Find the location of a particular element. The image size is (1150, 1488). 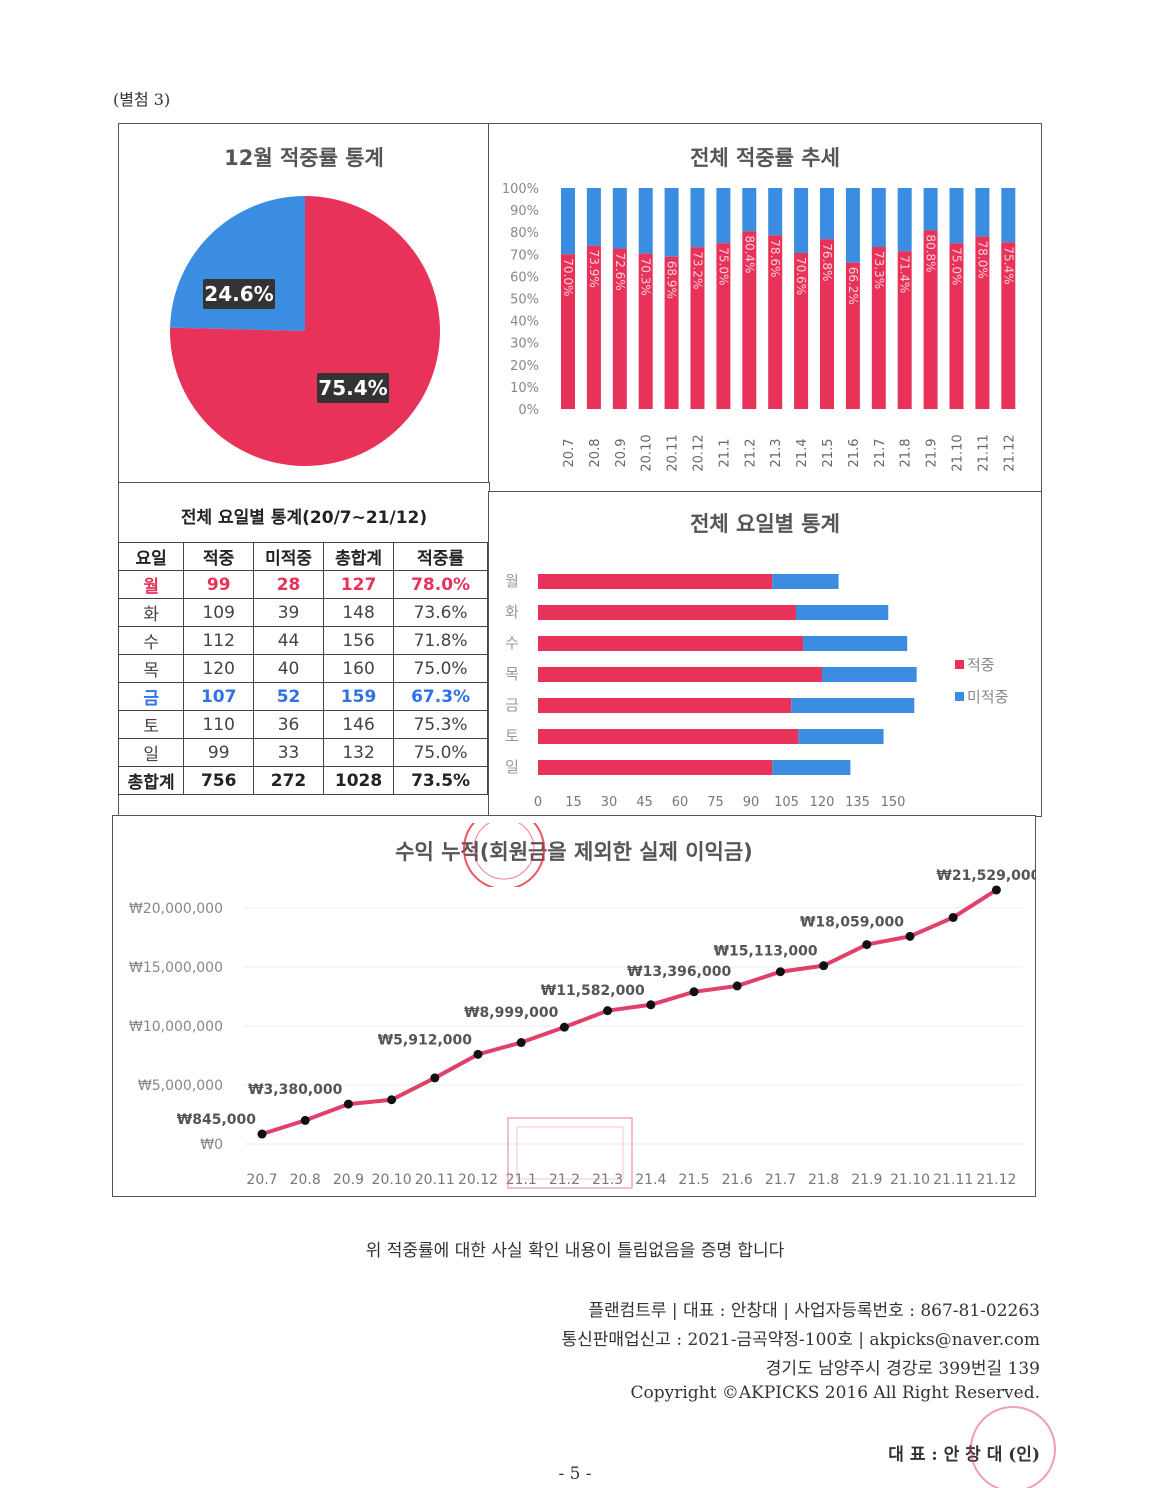

table-cell: 일 is located at coordinates (151, 752).